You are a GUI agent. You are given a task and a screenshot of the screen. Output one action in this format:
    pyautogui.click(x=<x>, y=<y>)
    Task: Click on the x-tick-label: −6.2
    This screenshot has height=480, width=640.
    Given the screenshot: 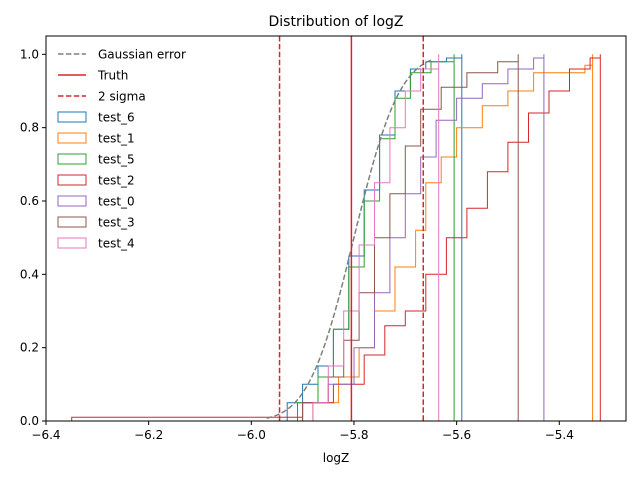 What is the action you would take?
    pyautogui.click(x=148, y=435)
    